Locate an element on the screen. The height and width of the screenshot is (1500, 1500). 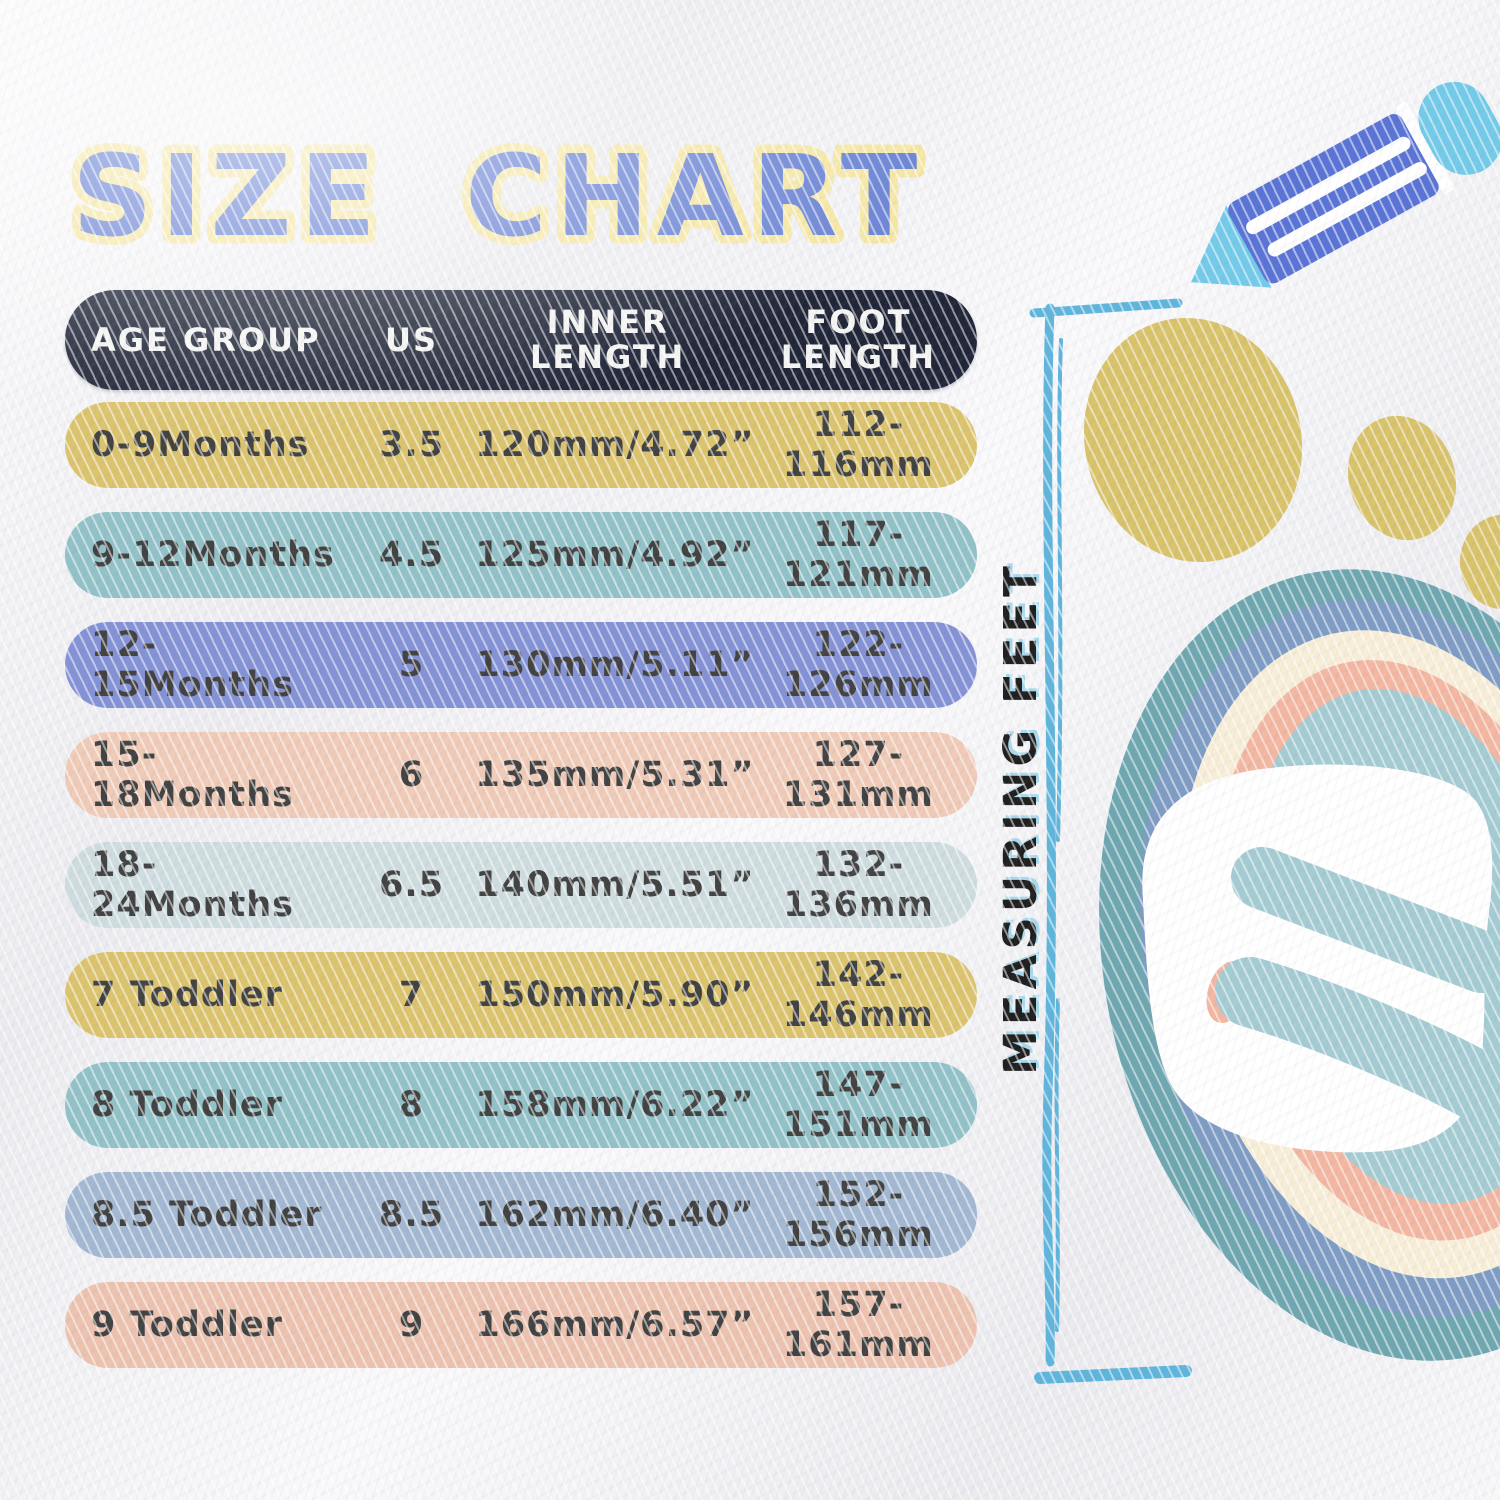
cell-inner: 120mm/4.72” is located at coordinates (615, 445).